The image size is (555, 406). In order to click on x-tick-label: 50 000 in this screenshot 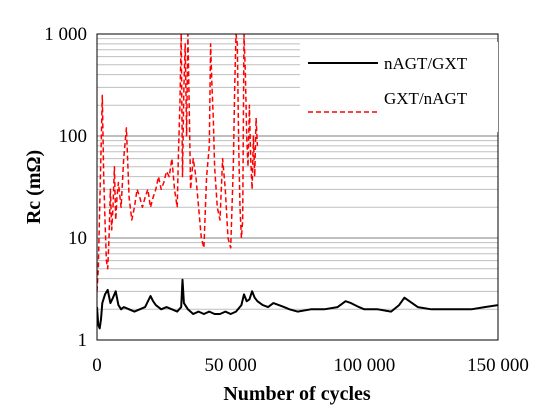, I will do `click(231, 365)`.